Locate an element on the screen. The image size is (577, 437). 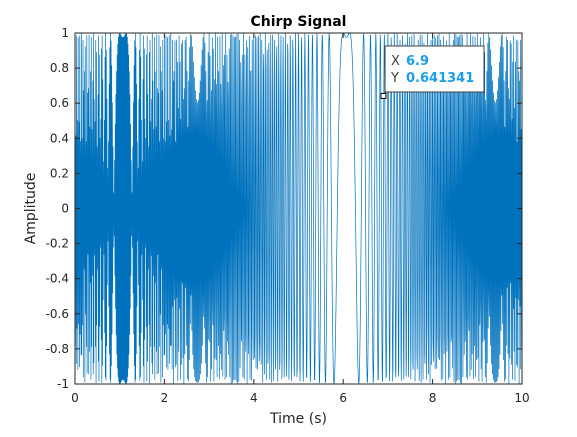
x-tick-label: 2 is located at coordinates (165, 398).